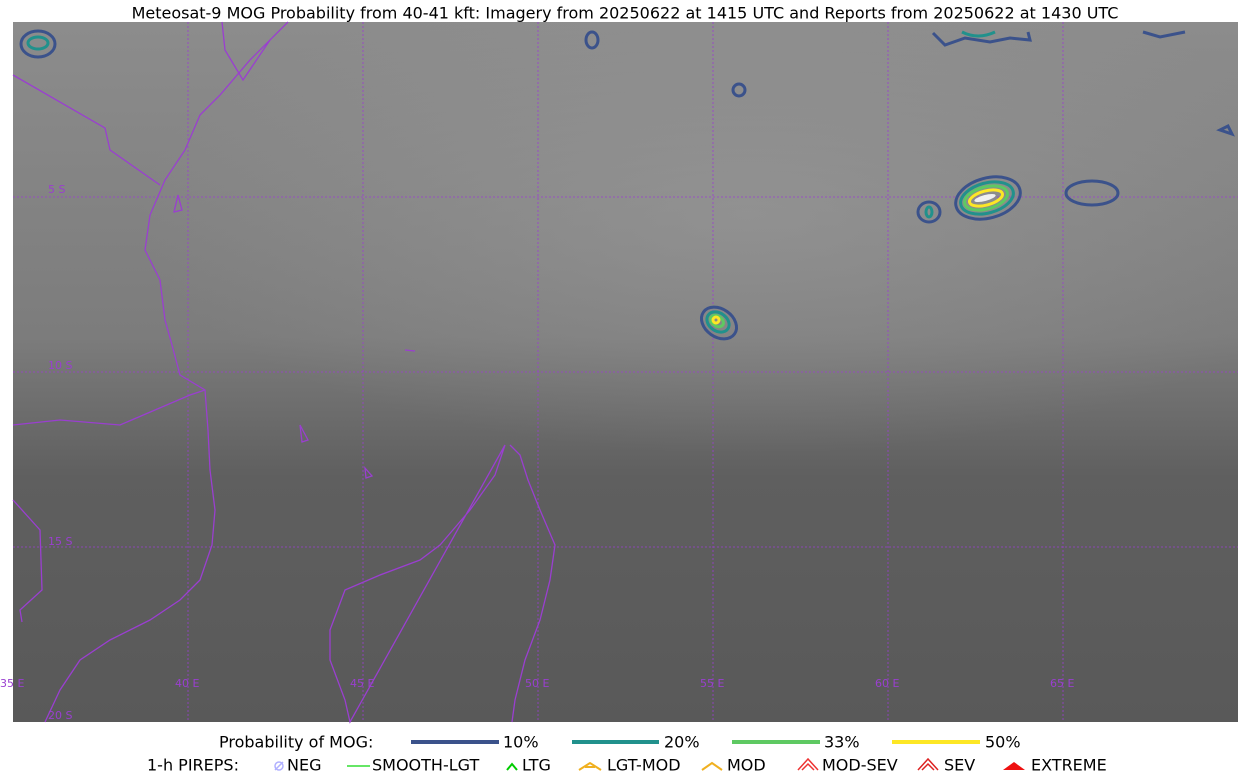 The width and height of the screenshot is (1250, 782). Describe the element at coordinates (712, 683) in the screenshot. I see `lon-label: 55 E` at that location.